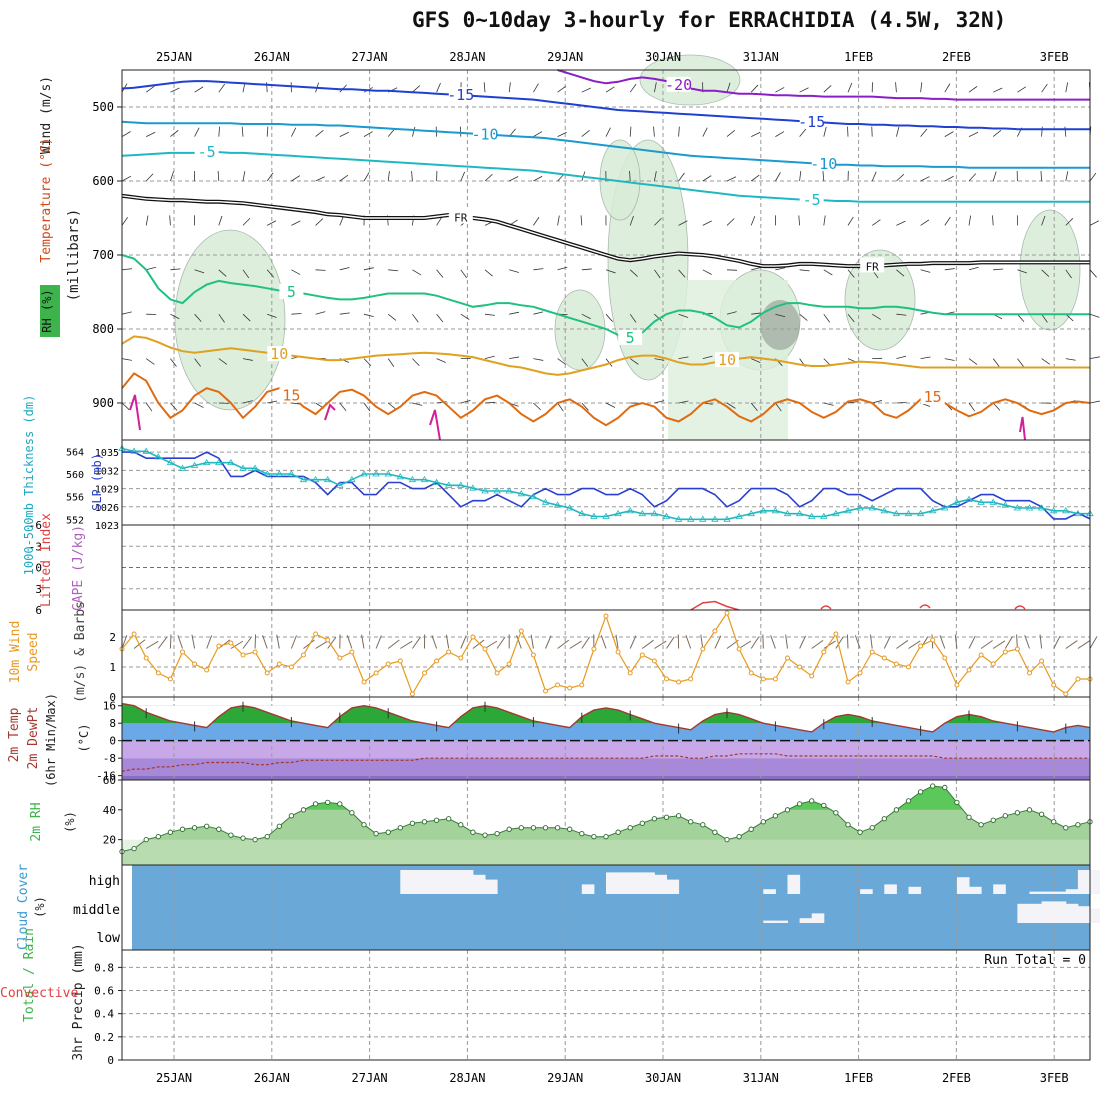  What do you see at coordinates (33, 651) in the screenshot?
I see `wind10m-axis-label-2: Speed` at bounding box center [33, 651].